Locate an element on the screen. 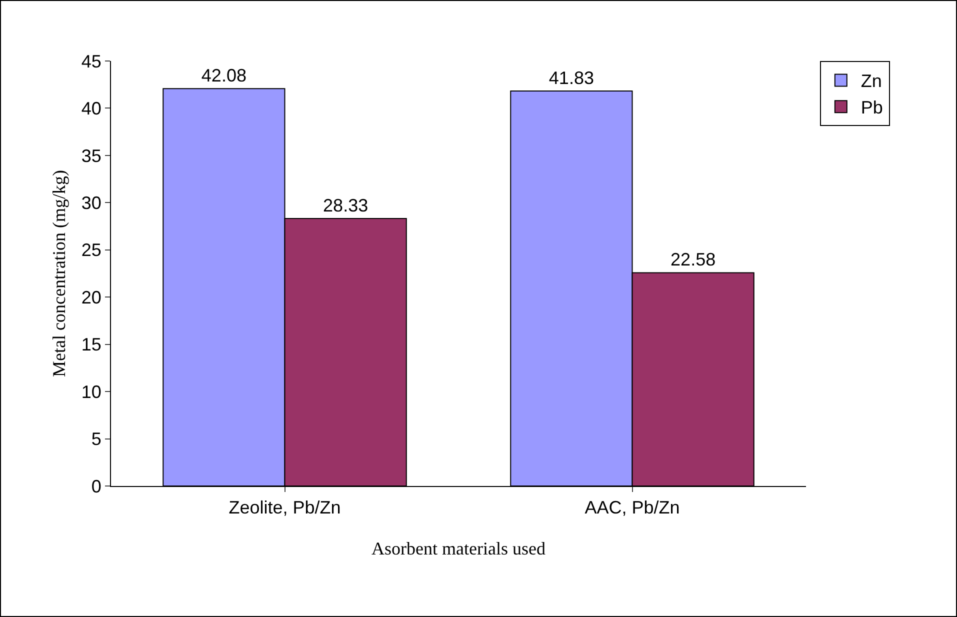  data-label: 28.33 is located at coordinates (345, 205).